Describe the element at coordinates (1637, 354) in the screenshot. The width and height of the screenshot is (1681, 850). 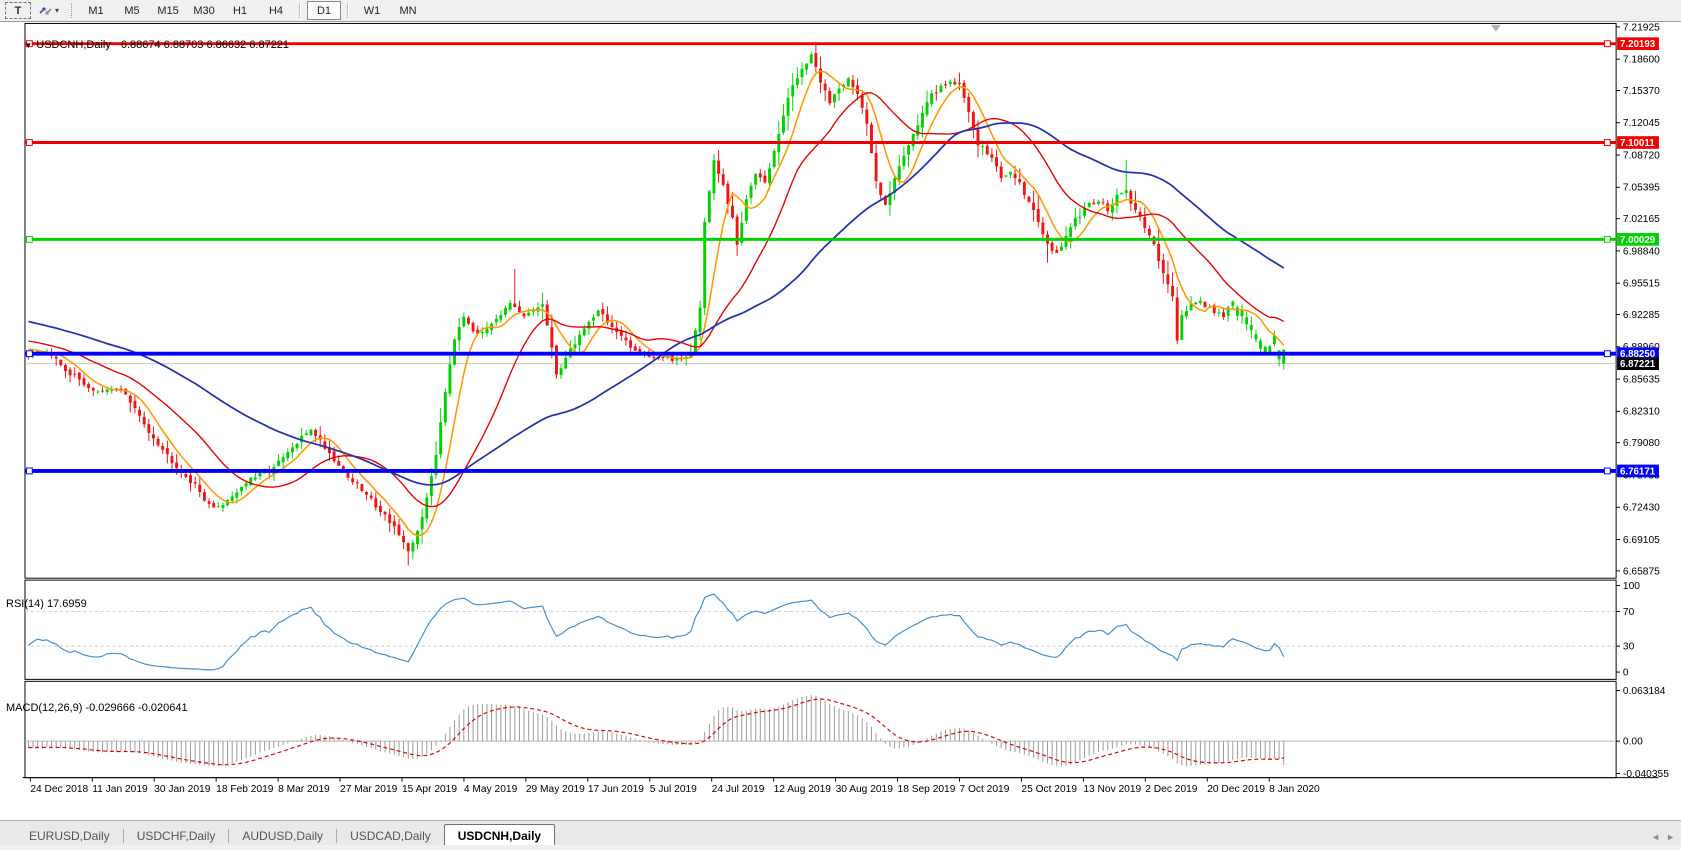
I see `price-tag-label: 6.88250` at that location.